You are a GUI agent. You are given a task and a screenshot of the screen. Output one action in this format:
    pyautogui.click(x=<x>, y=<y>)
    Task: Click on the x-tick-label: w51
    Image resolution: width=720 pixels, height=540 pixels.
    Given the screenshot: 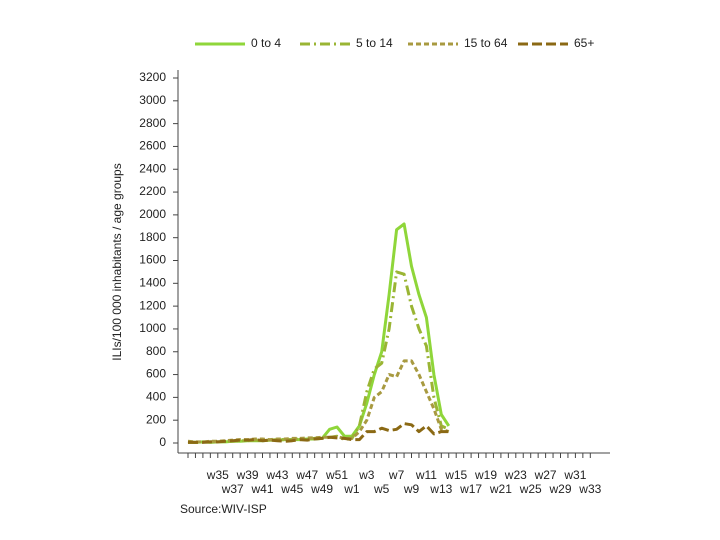 What is the action you would take?
    pyautogui.click(x=336, y=475)
    